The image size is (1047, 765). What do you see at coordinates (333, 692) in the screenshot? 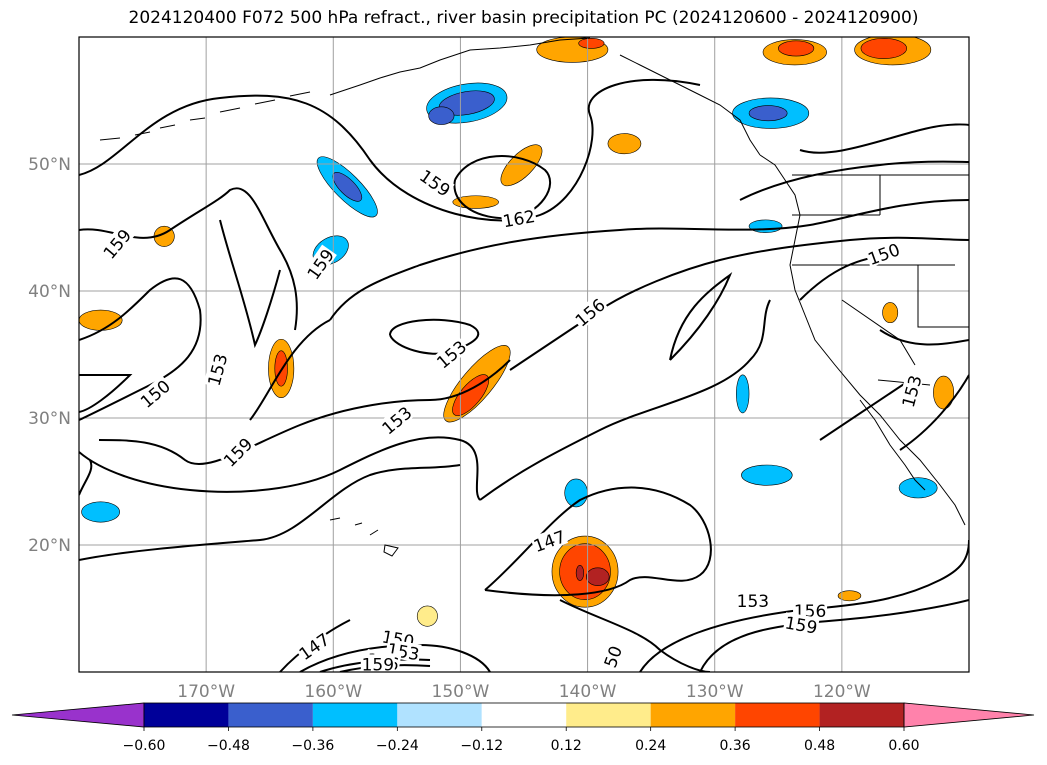
I see `lon-tick-label: 160°W` at bounding box center [333, 692].